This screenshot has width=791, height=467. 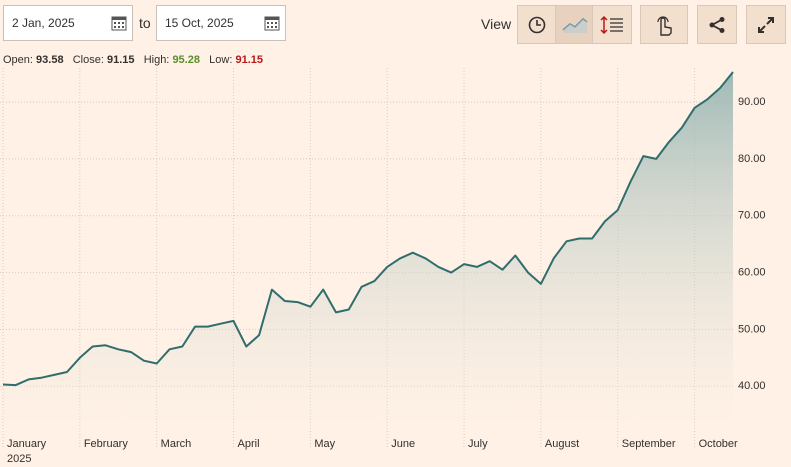 I want to click on y-tick-label: 80.00, so click(x=752, y=159).